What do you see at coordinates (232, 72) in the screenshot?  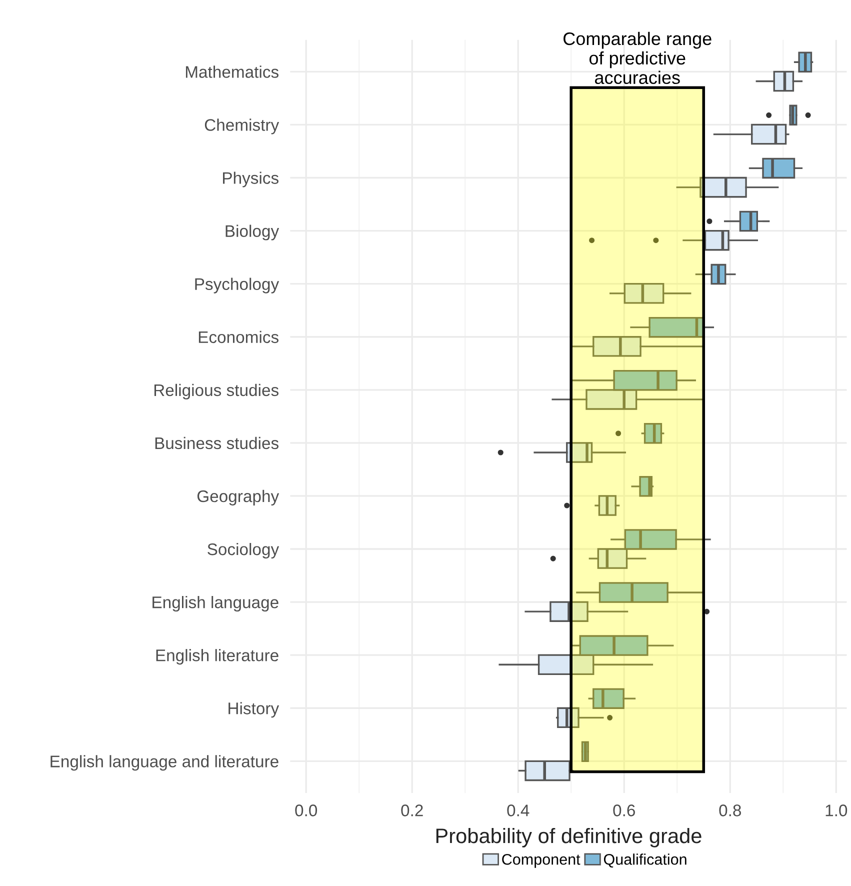 I see `y-tick-label: Mathematics` at bounding box center [232, 72].